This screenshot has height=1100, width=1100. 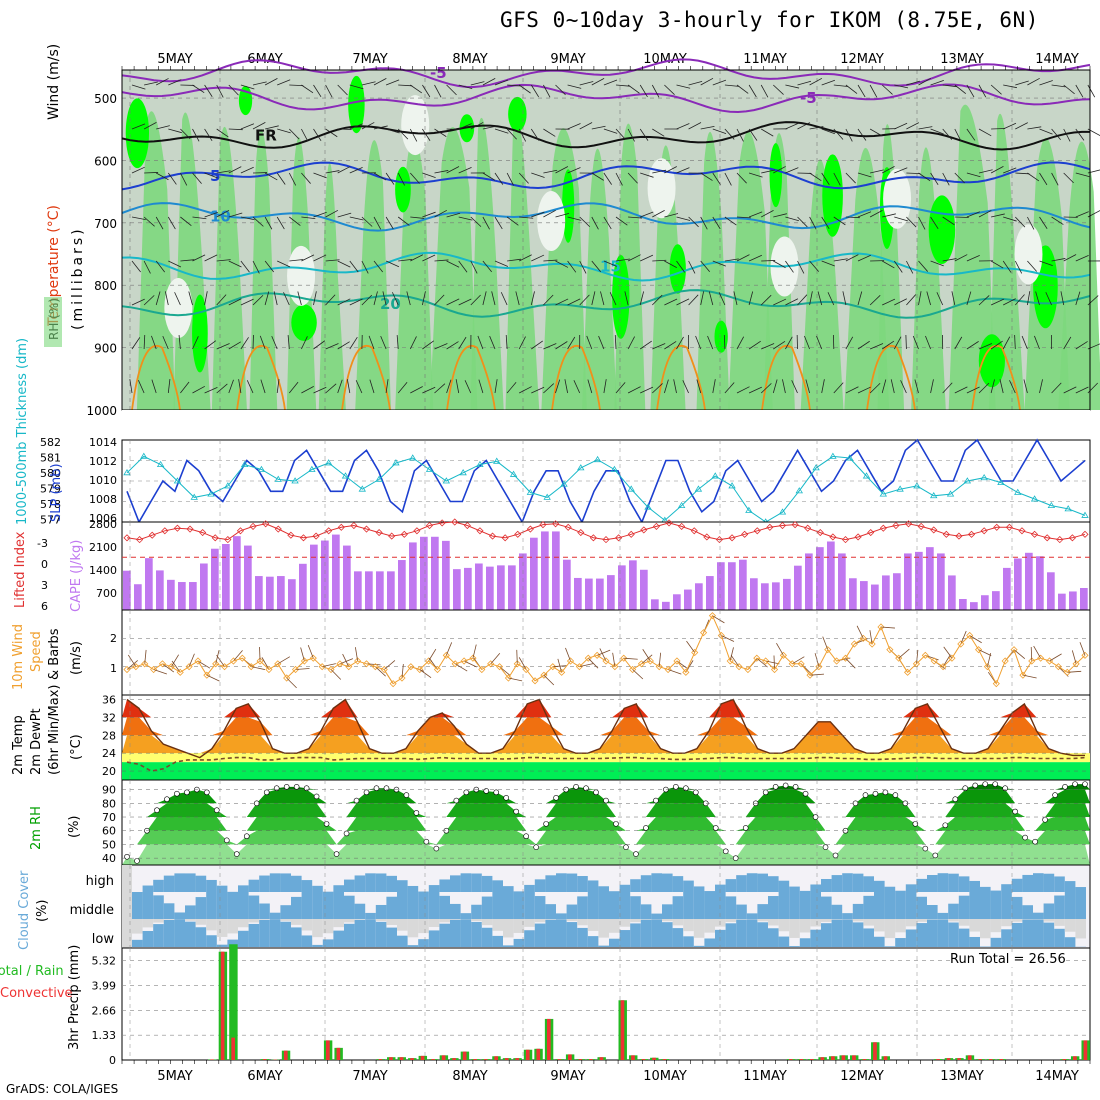 I want to click on y-tick-label: 40, so click(x=109, y=858).